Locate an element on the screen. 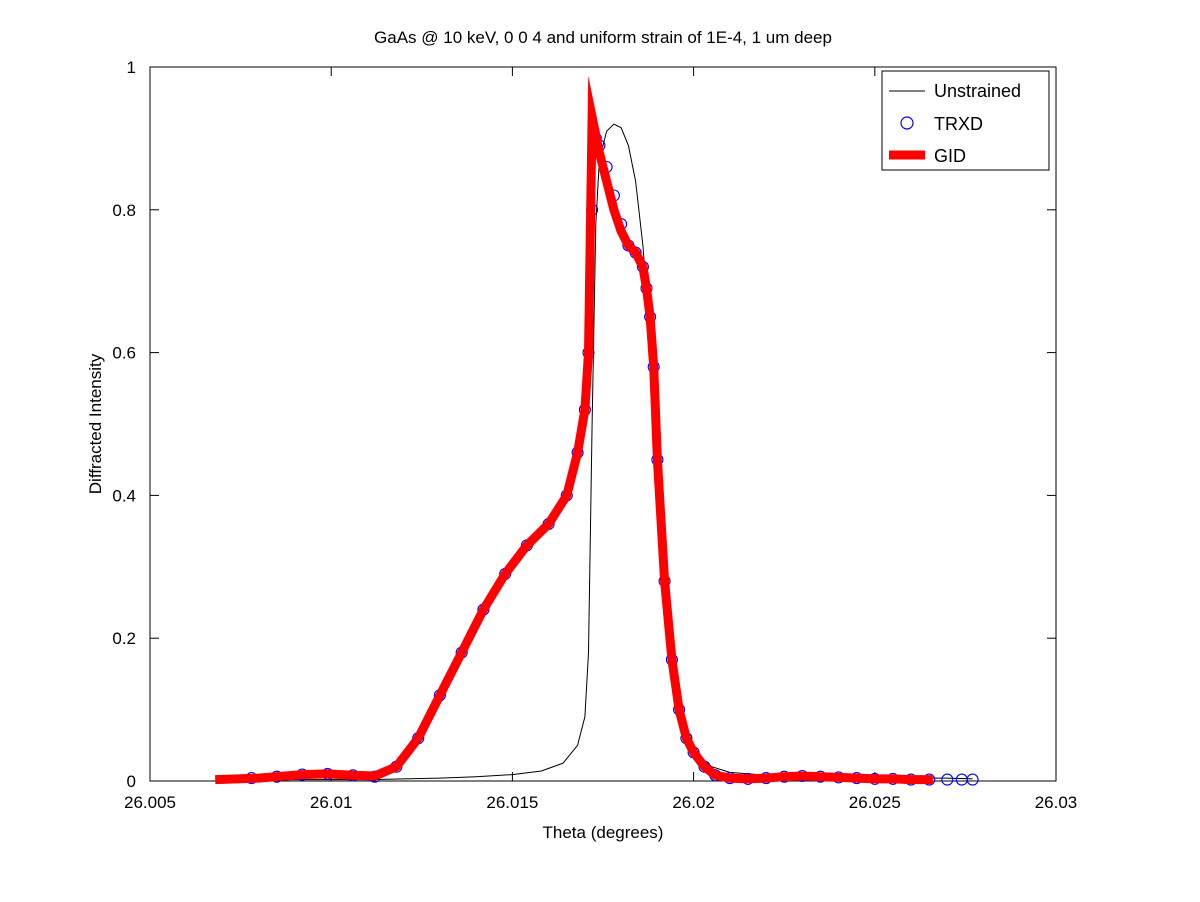  x-tick-label: 26.005 is located at coordinates (150, 802).